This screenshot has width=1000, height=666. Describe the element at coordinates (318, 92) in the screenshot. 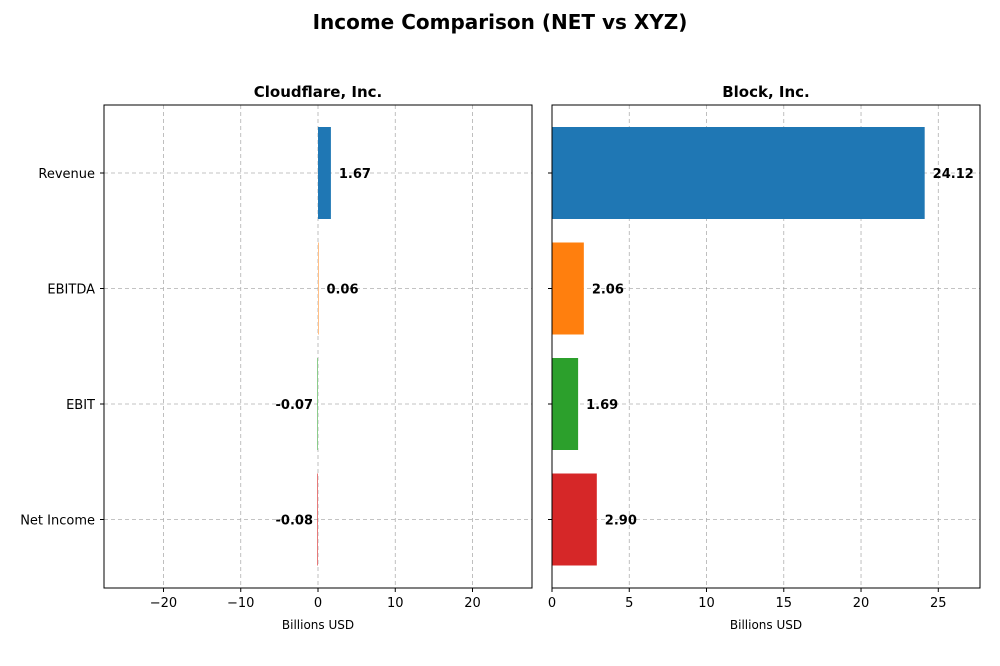

I see `panel-title: Cloudflare, Inc.` at that location.